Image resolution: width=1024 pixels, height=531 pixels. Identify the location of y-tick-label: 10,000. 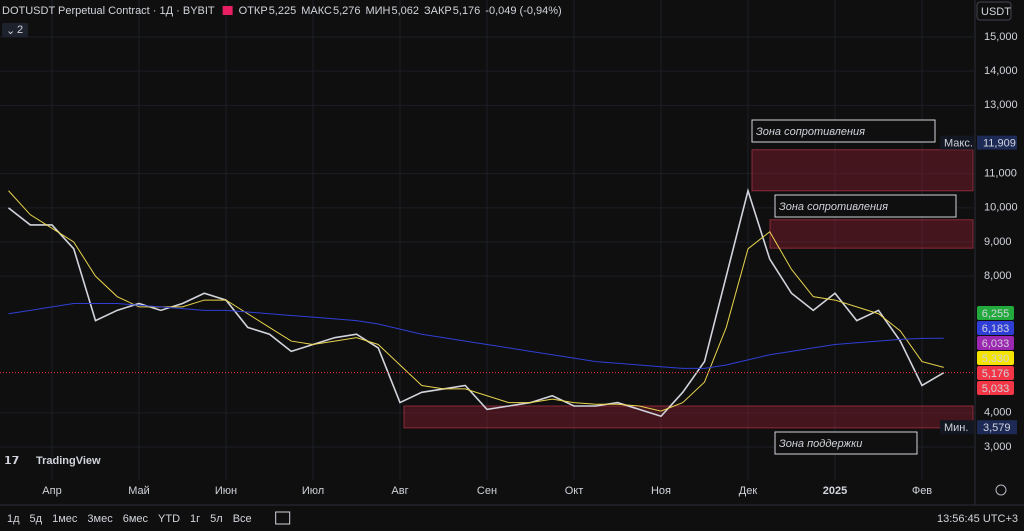
(1001, 208).